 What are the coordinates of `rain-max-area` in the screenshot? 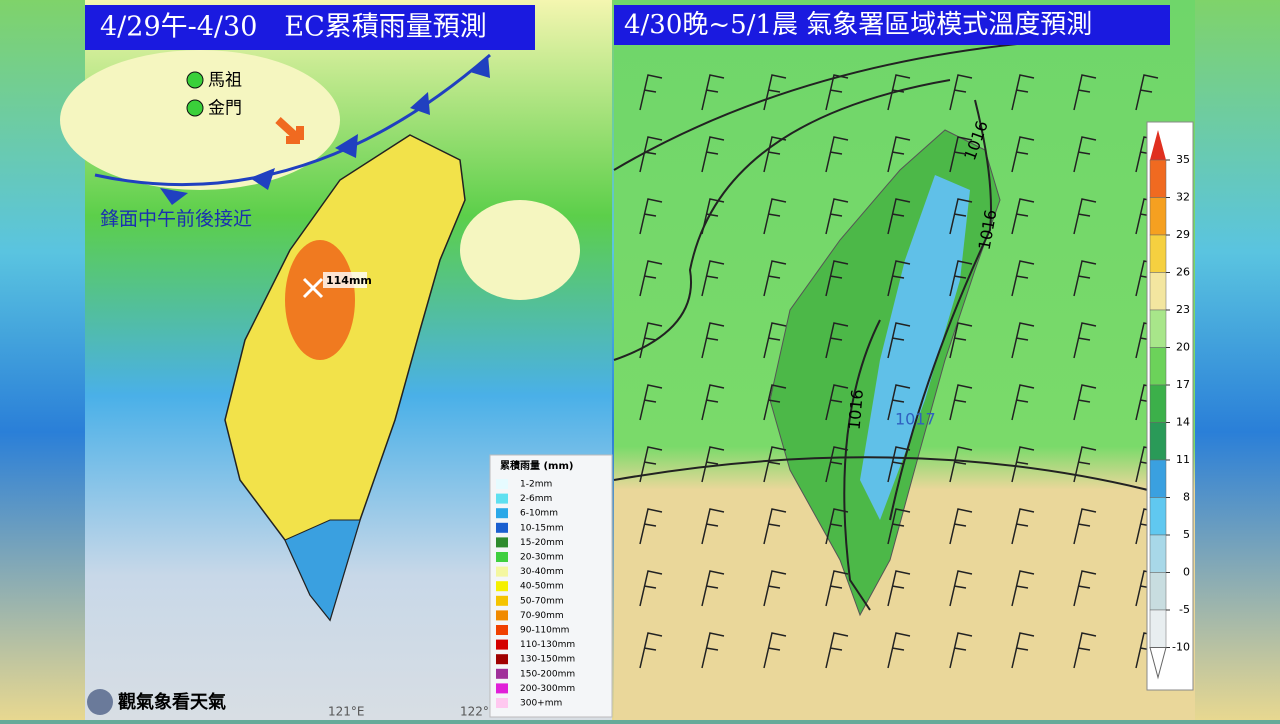 It's located at (320, 300).